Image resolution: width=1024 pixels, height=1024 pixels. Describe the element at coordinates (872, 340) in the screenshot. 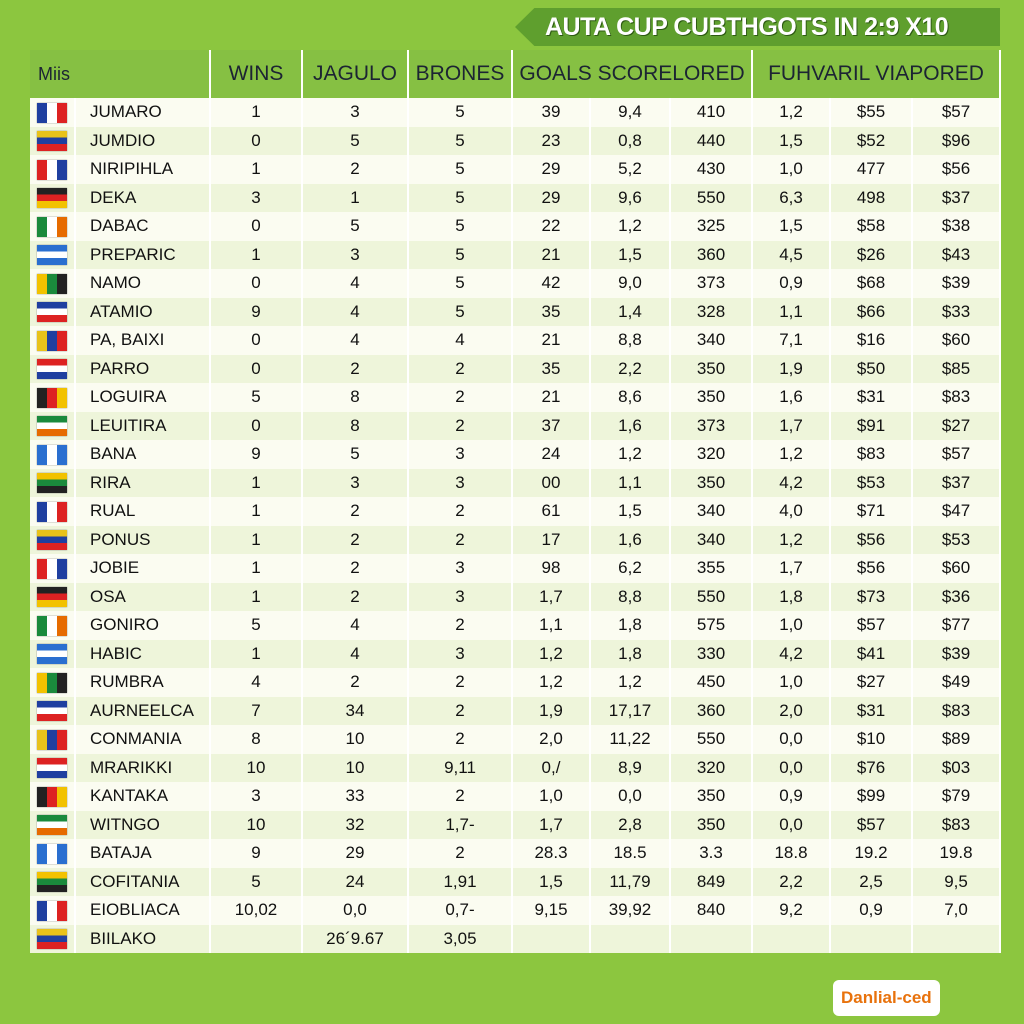

I see `table-cell: $16` at that location.